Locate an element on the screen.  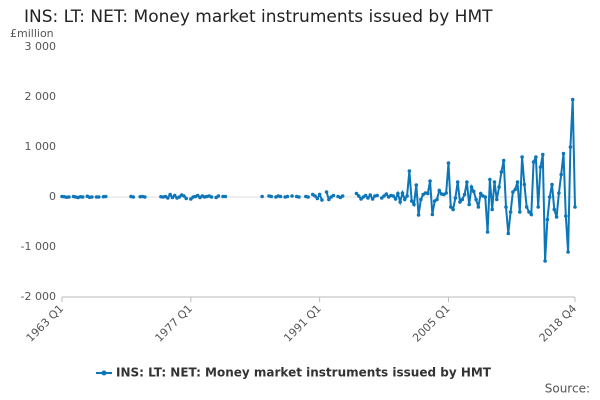
y-axis-label: £million is located at coordinates (32, 33).